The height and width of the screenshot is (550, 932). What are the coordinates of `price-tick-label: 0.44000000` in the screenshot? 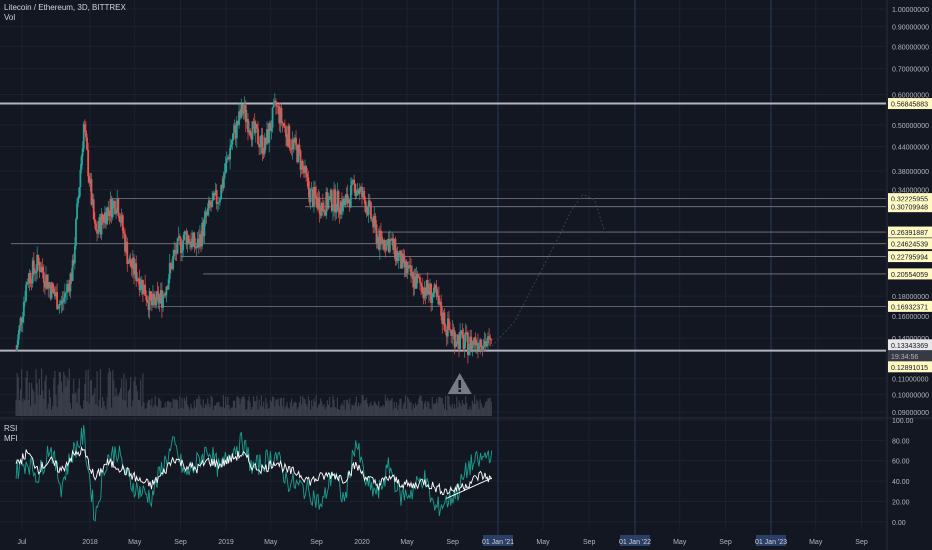 It's located at (910, 147).